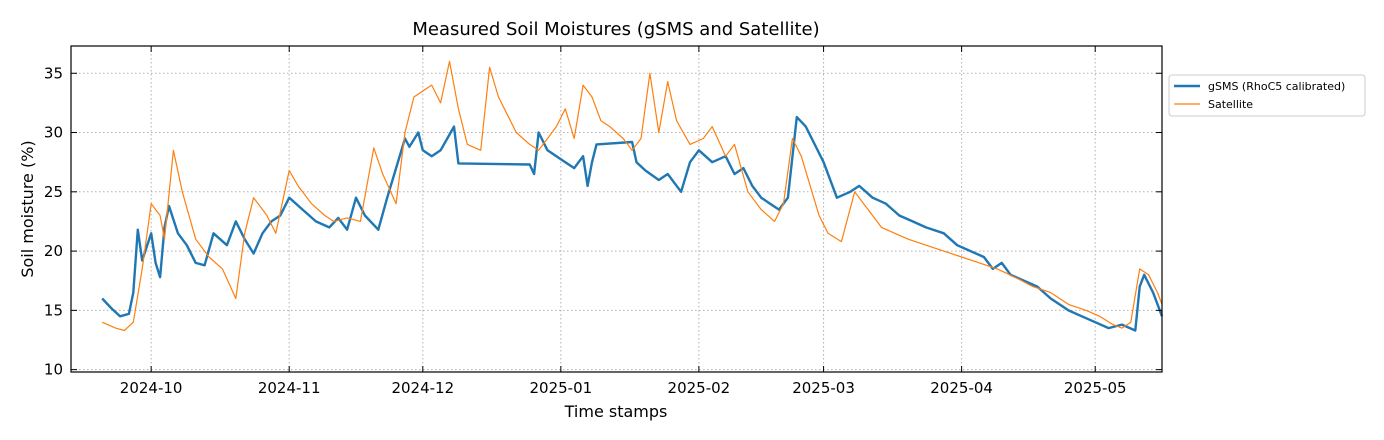 This screenshot has width=1384, height=440. What do you see at coordinates (699, 388) in the screenshot?
I see `x-tick-label-4: 2025-02` at bounding box center [699, 388].